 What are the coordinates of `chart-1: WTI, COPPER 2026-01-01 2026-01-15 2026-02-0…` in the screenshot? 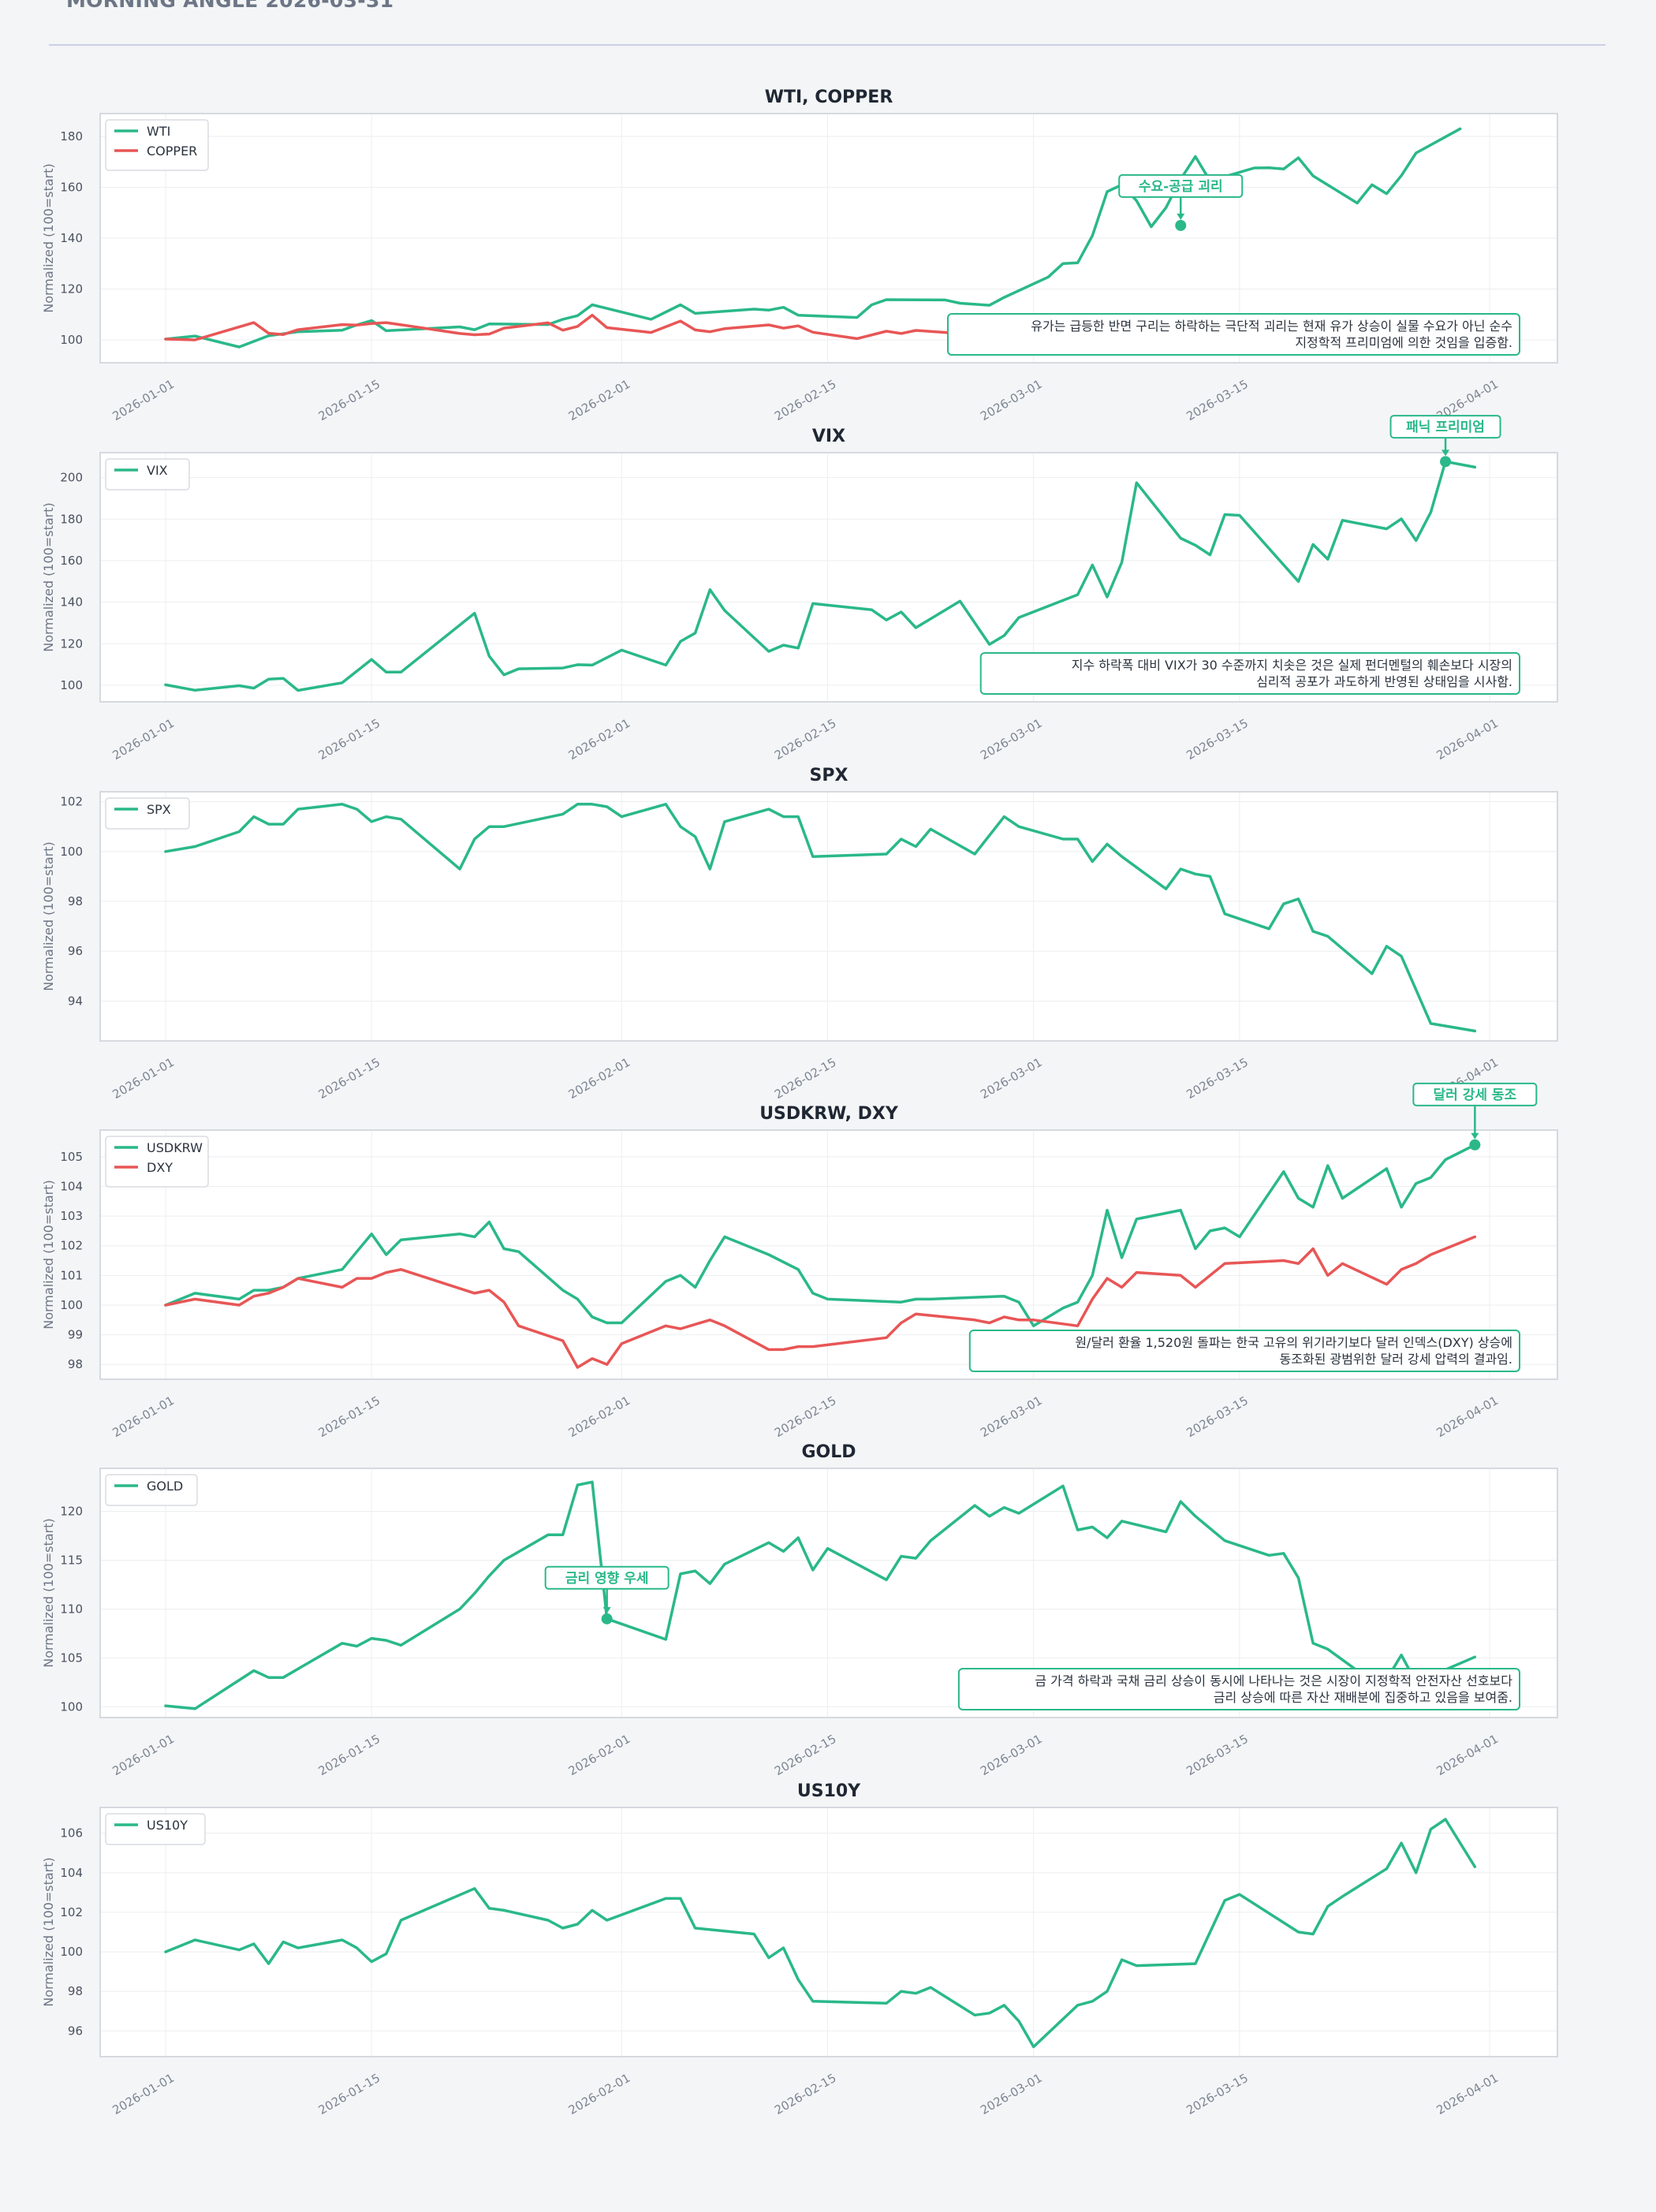 It's located at (800, 255).